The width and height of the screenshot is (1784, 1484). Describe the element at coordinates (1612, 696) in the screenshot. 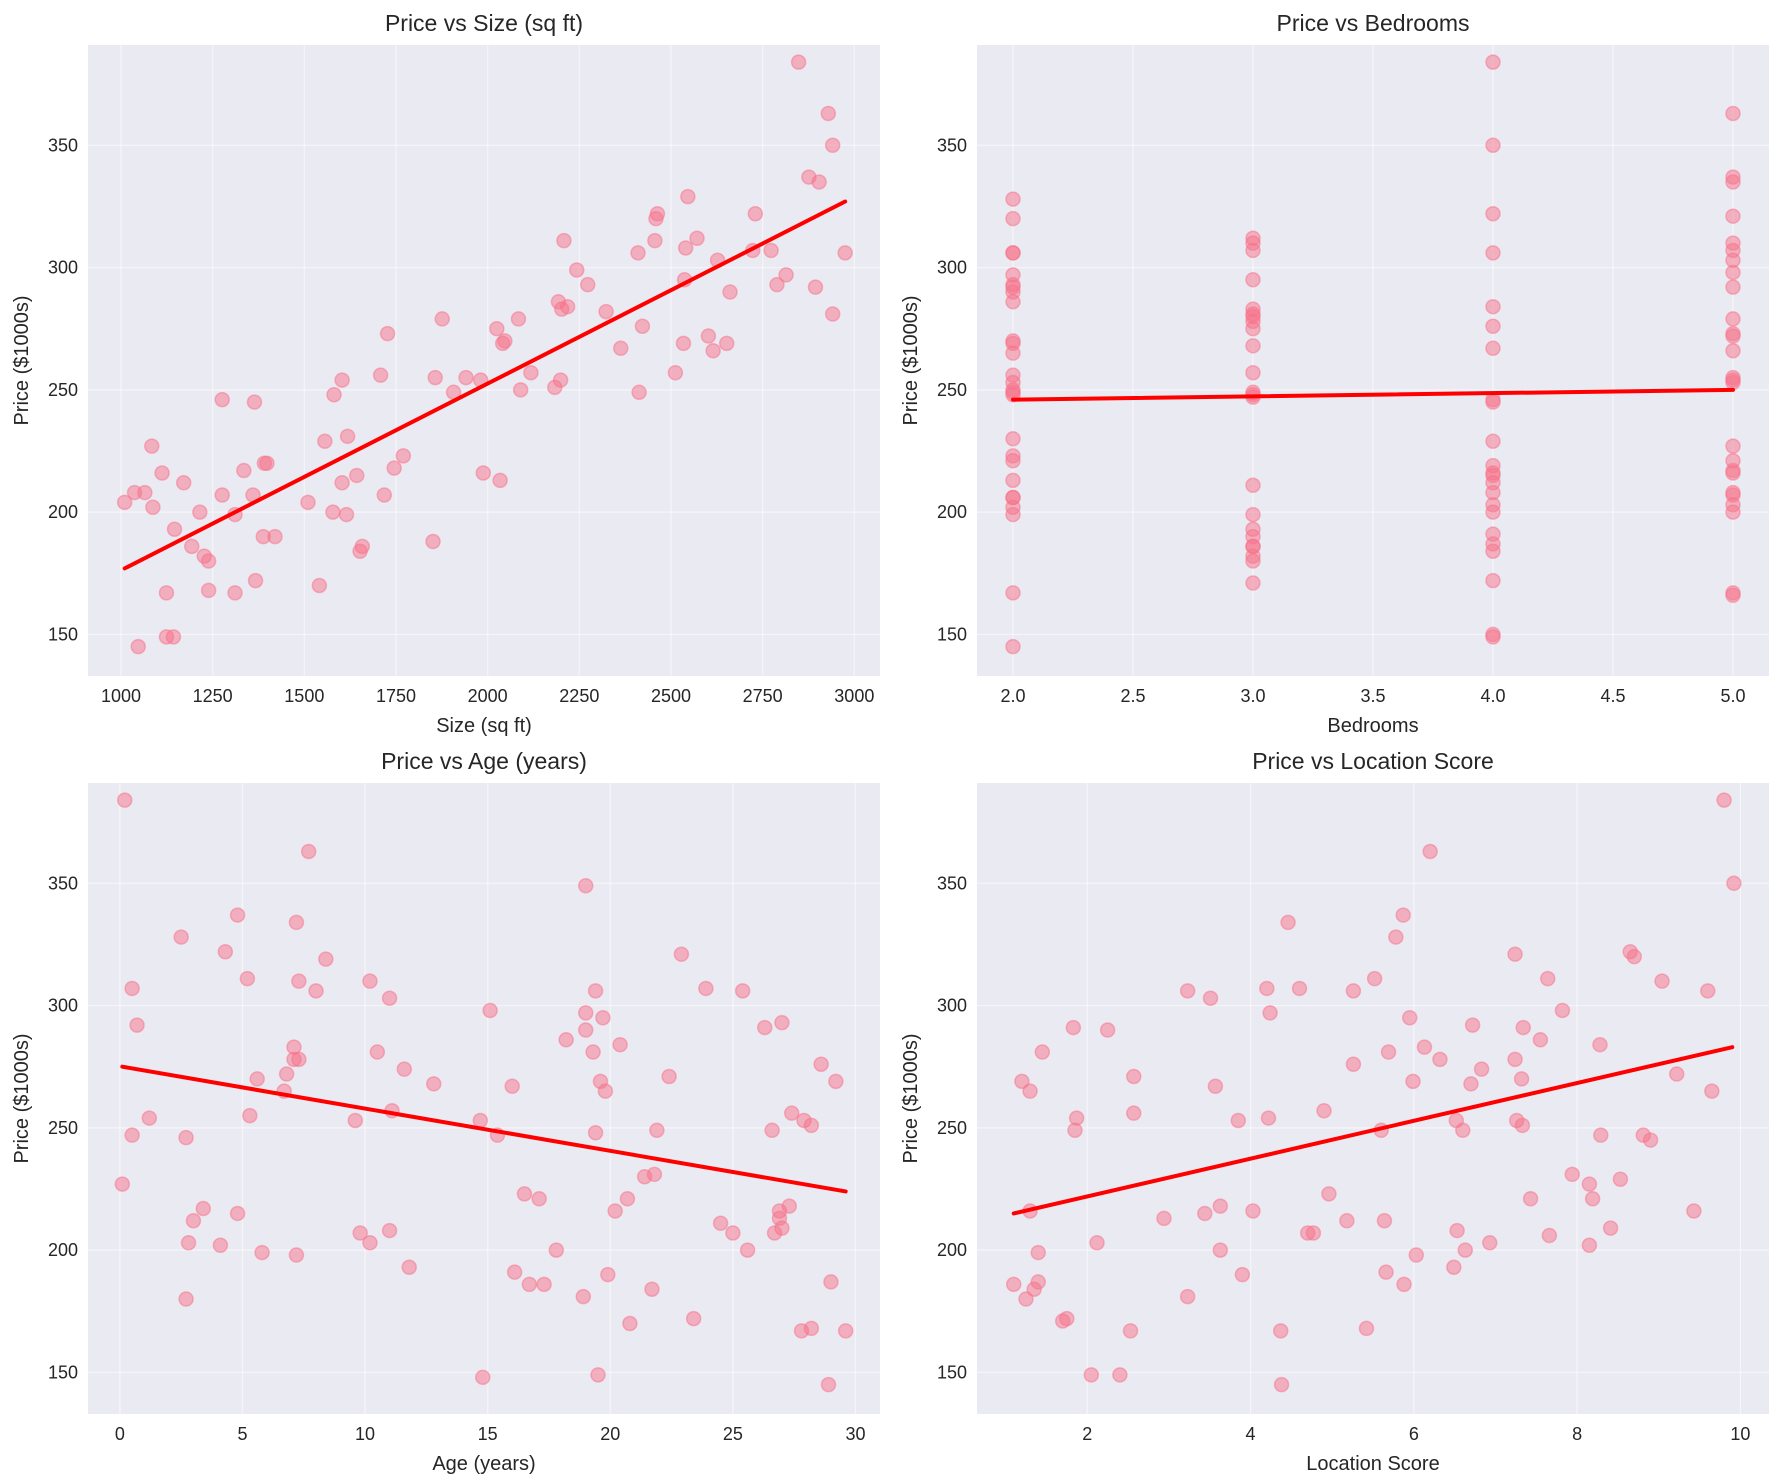

I see `x-tick-label: 4.5` at that location.